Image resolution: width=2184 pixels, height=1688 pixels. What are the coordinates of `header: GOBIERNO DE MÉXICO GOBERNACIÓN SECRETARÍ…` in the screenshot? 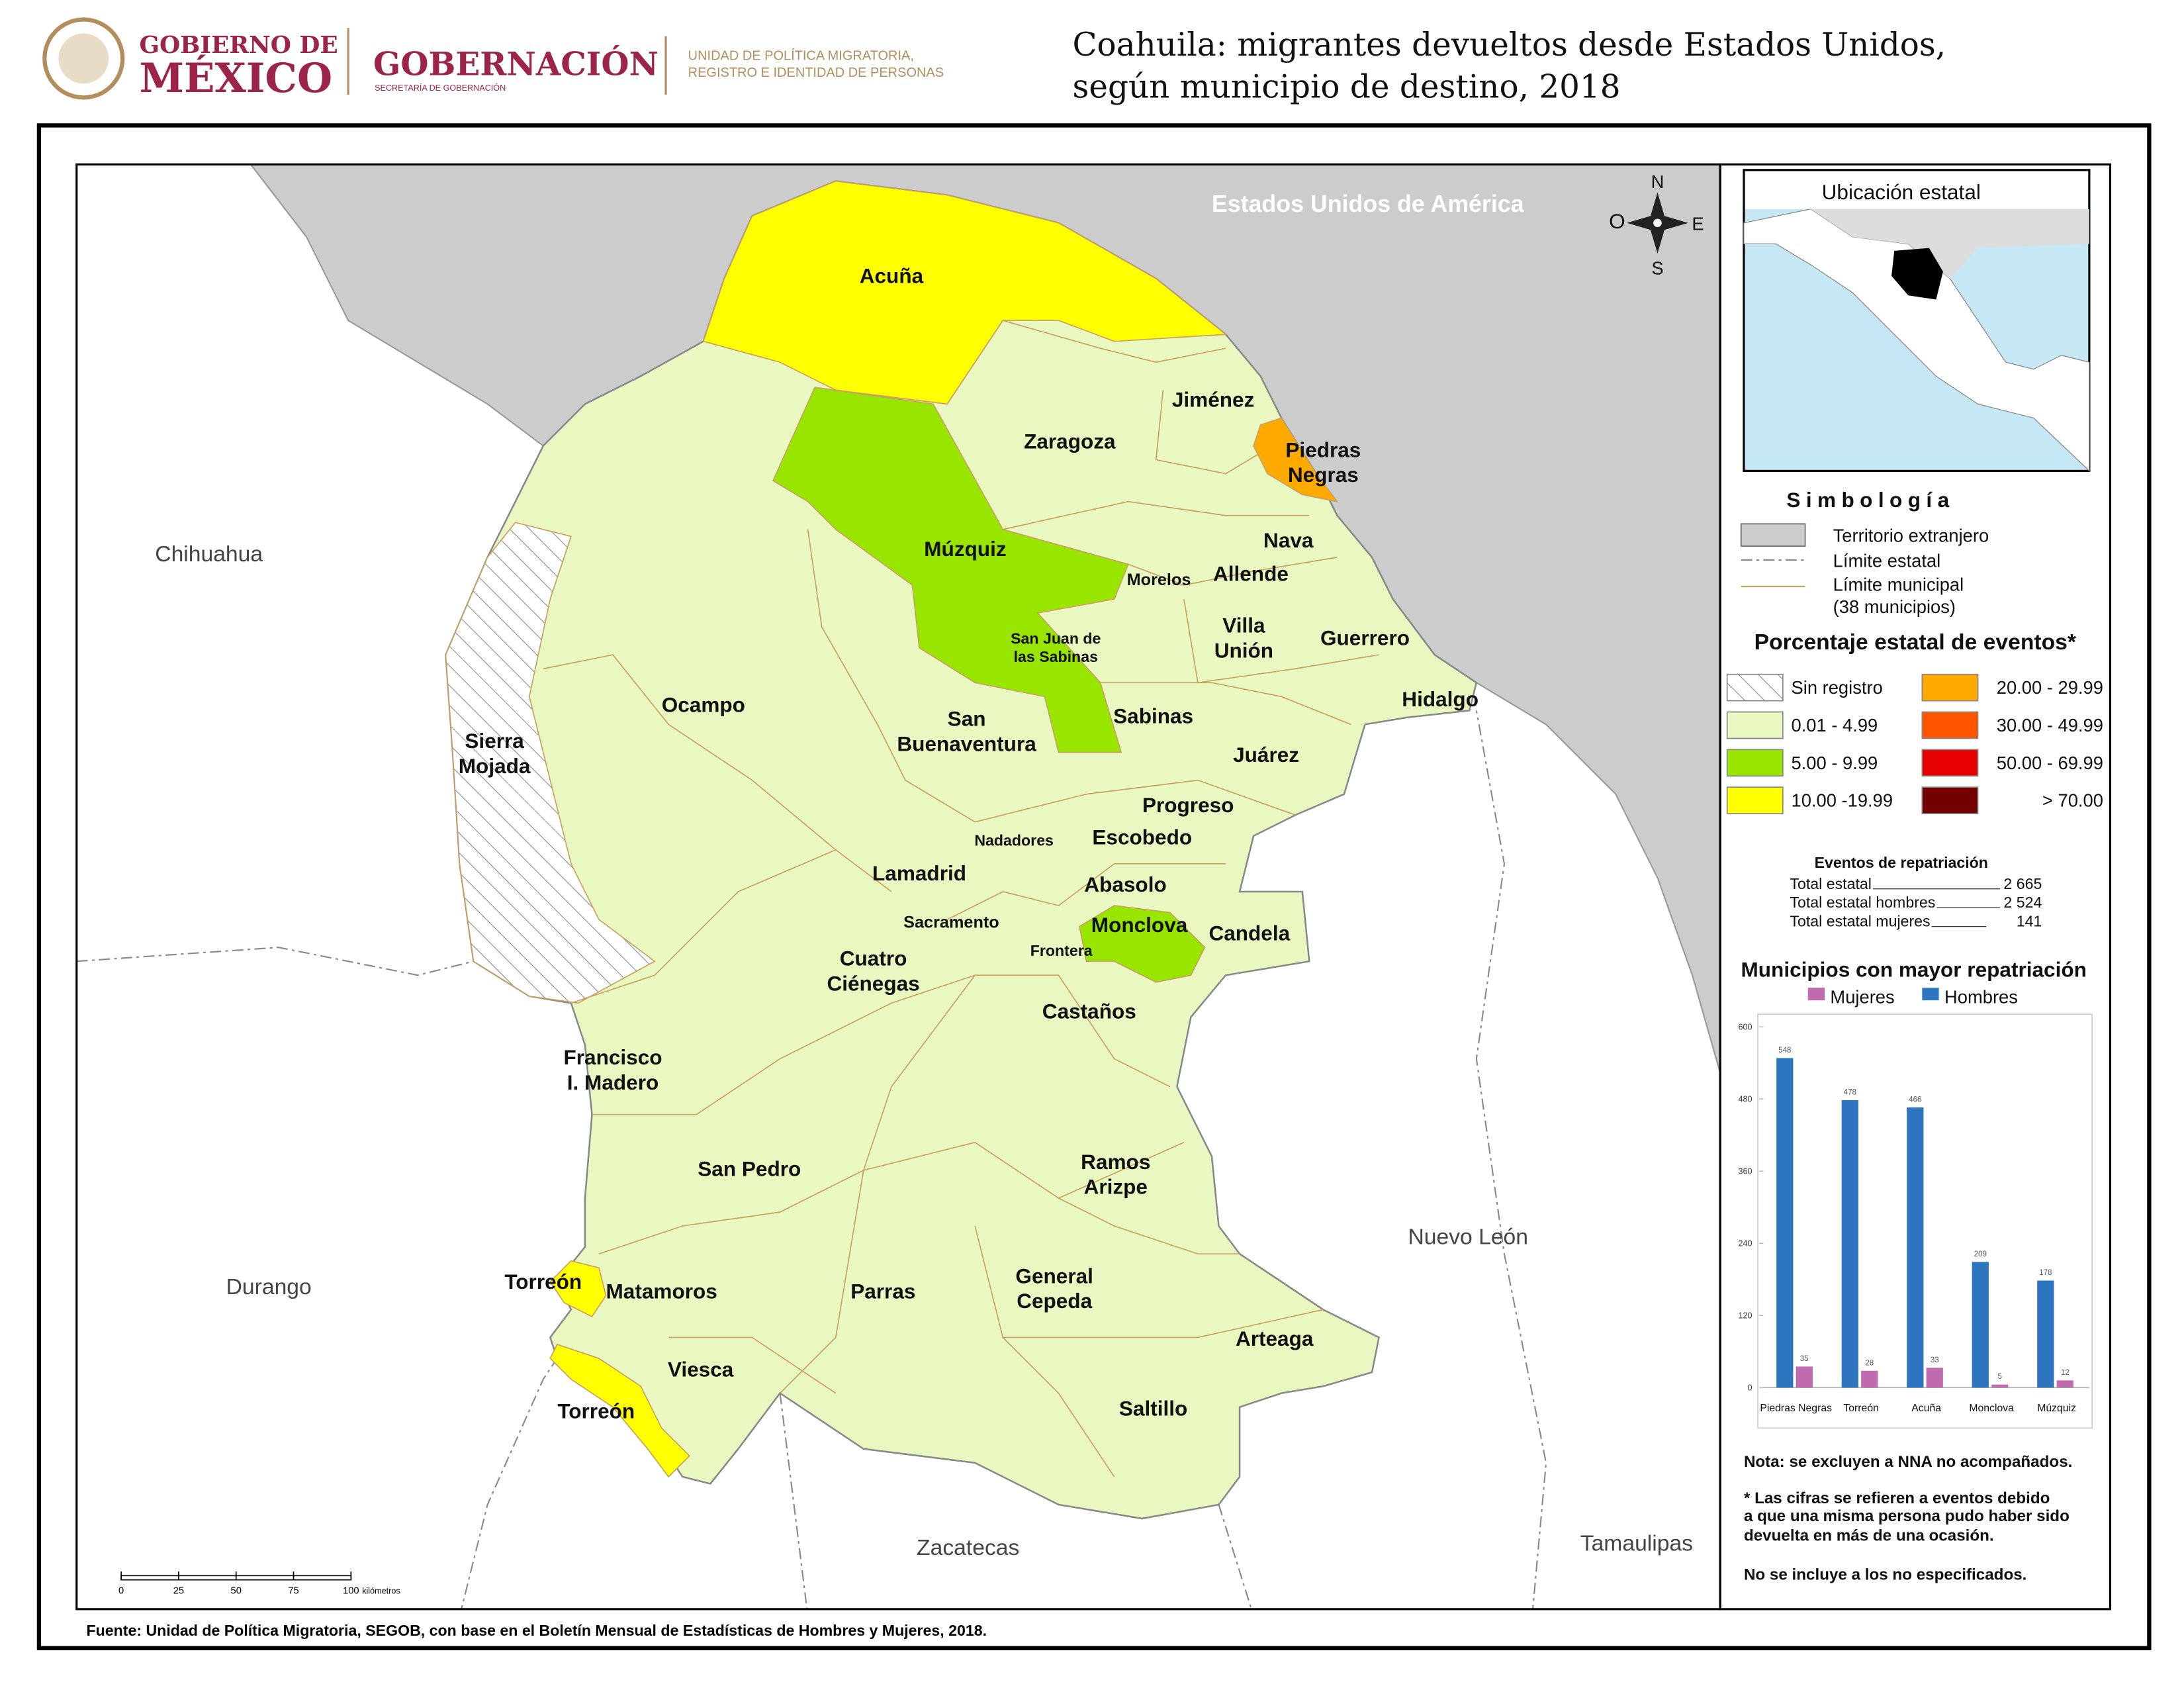 It's located at (994, 61).